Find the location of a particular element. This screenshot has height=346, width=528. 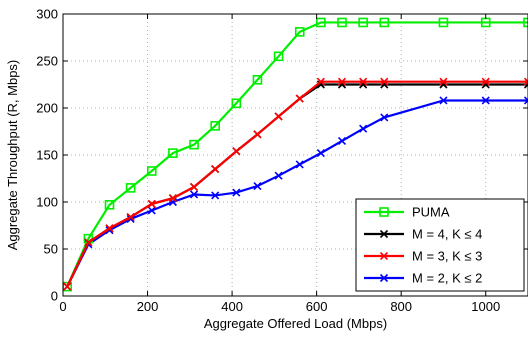

legend-label: M = 4, K ≤ 4 is located at coordinates (447, 234).